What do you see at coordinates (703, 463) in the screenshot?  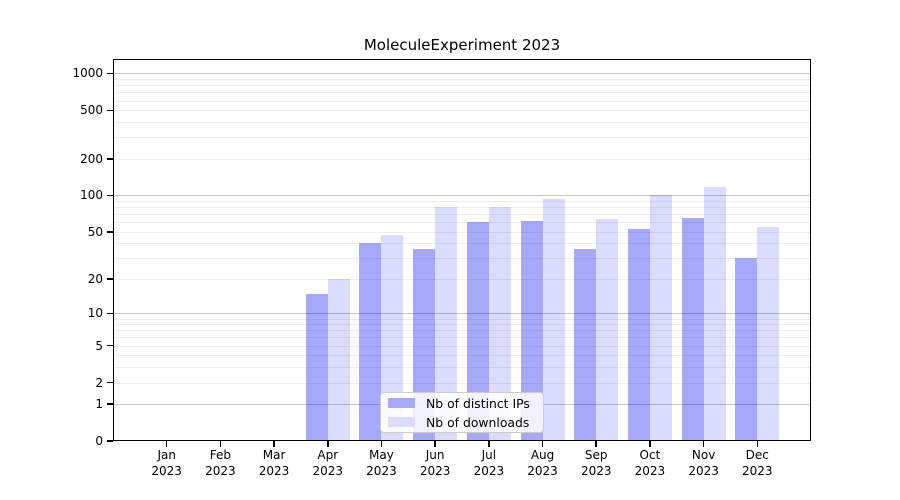 I see `x-tick-label: Nov 2023` at bounding box center [703, 463].